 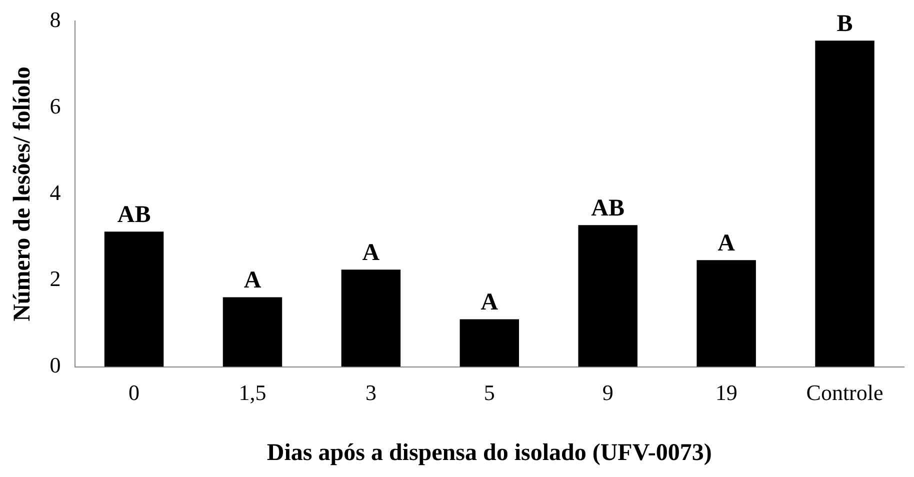 I want to click on y-tick-label: 0, so click(x=55, y=365).